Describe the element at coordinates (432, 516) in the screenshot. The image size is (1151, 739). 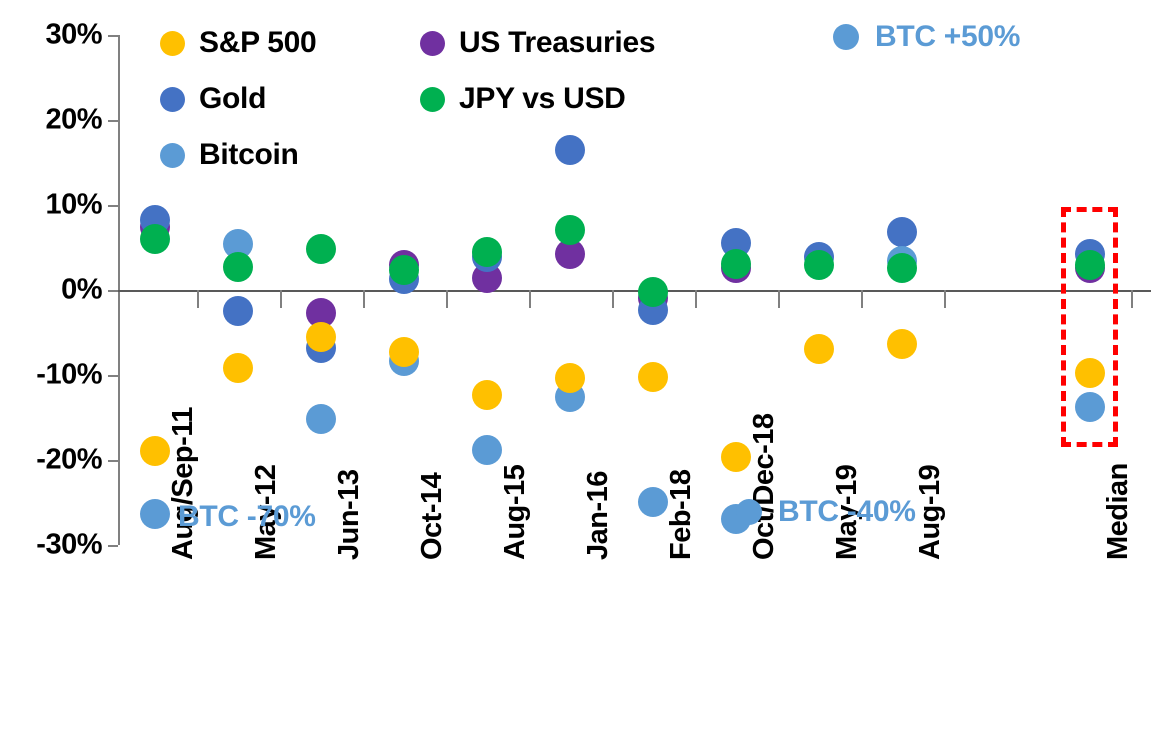
I see `x-axis-category-label: Oct-14` at that location.